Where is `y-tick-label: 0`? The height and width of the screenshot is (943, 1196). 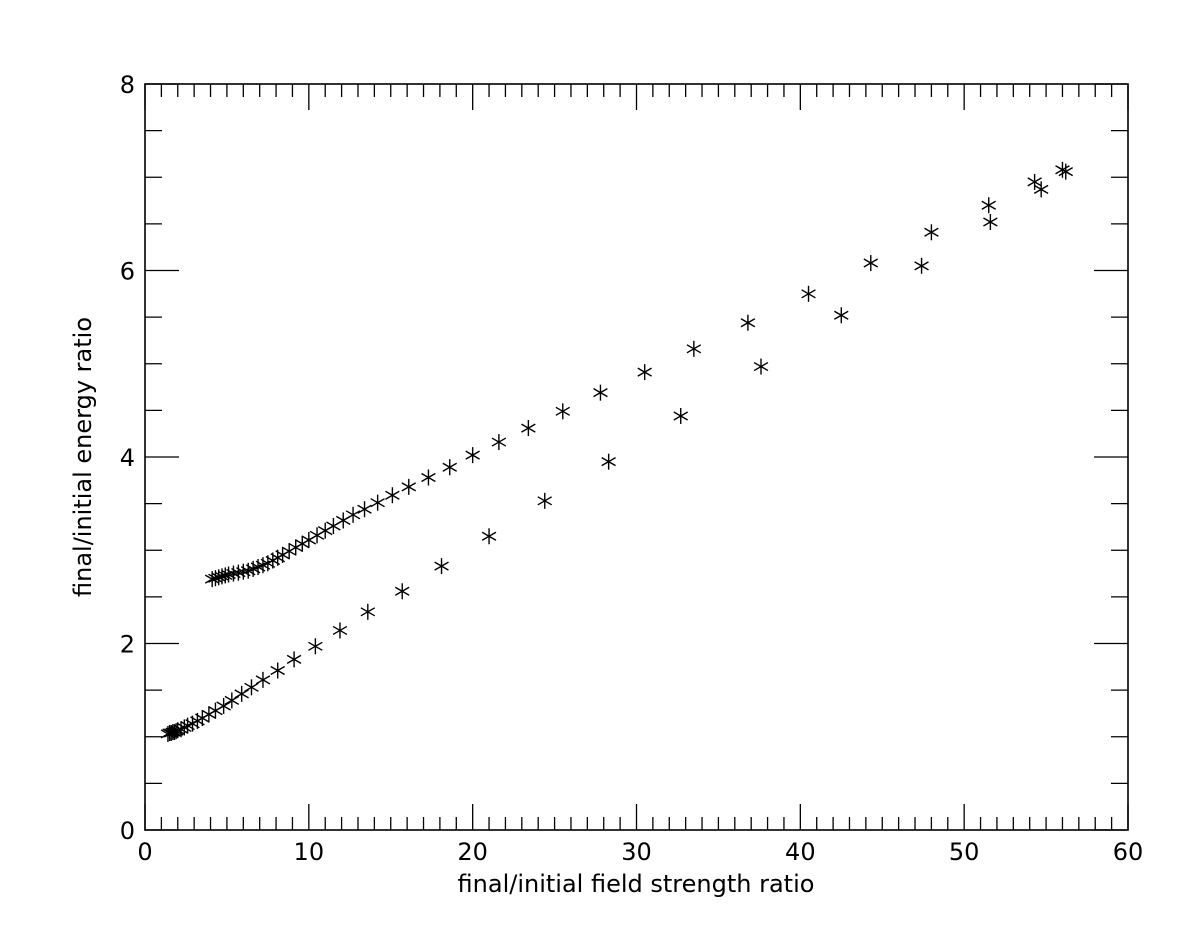
y-tick-label: 0 is located at coordinates (127, 831).